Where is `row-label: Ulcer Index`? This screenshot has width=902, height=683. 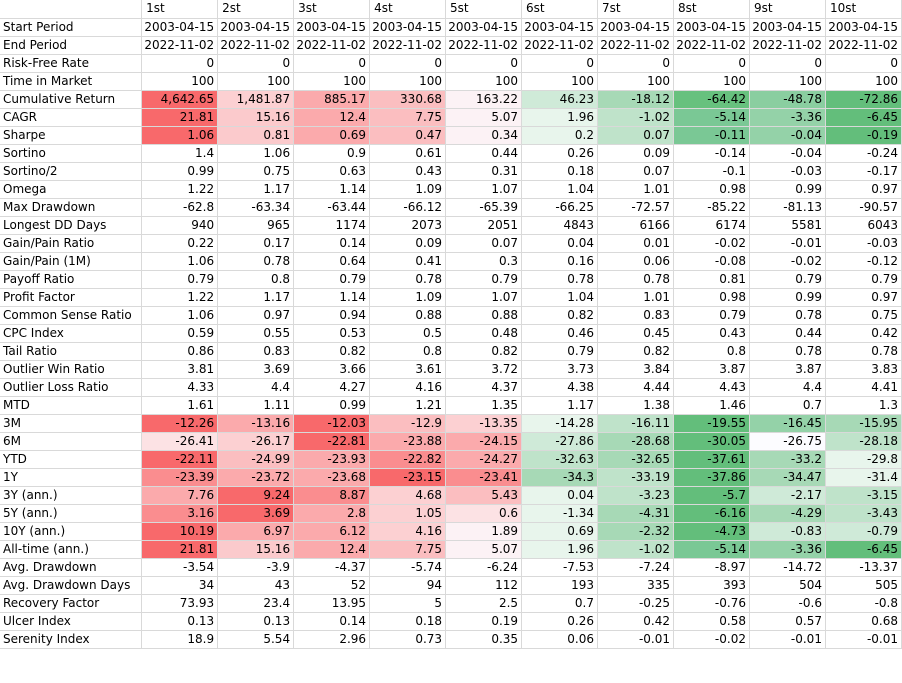 row-label: Ulcer Index is located at coordinates (71, 621).